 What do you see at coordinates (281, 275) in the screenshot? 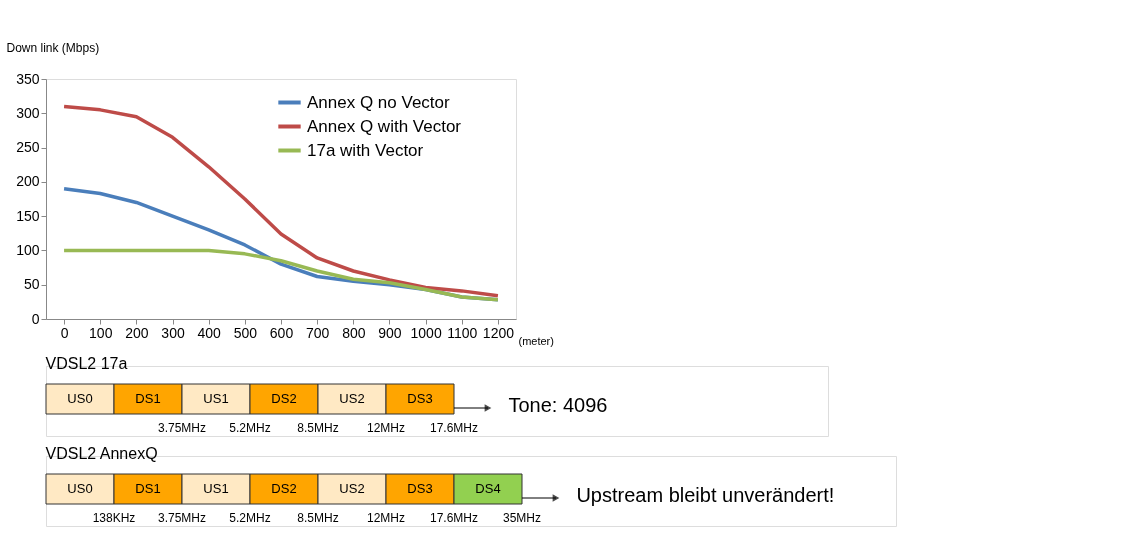
I see `line-series` at bounding box center [281, 275].